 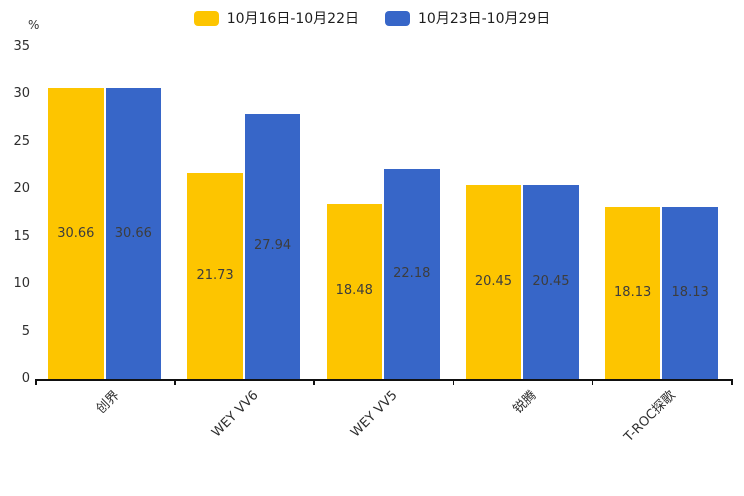 What do you see at coordinates (21, 141) in the screenshot?
I see `y-tick-label: 25` at bounding box center [21, 141].